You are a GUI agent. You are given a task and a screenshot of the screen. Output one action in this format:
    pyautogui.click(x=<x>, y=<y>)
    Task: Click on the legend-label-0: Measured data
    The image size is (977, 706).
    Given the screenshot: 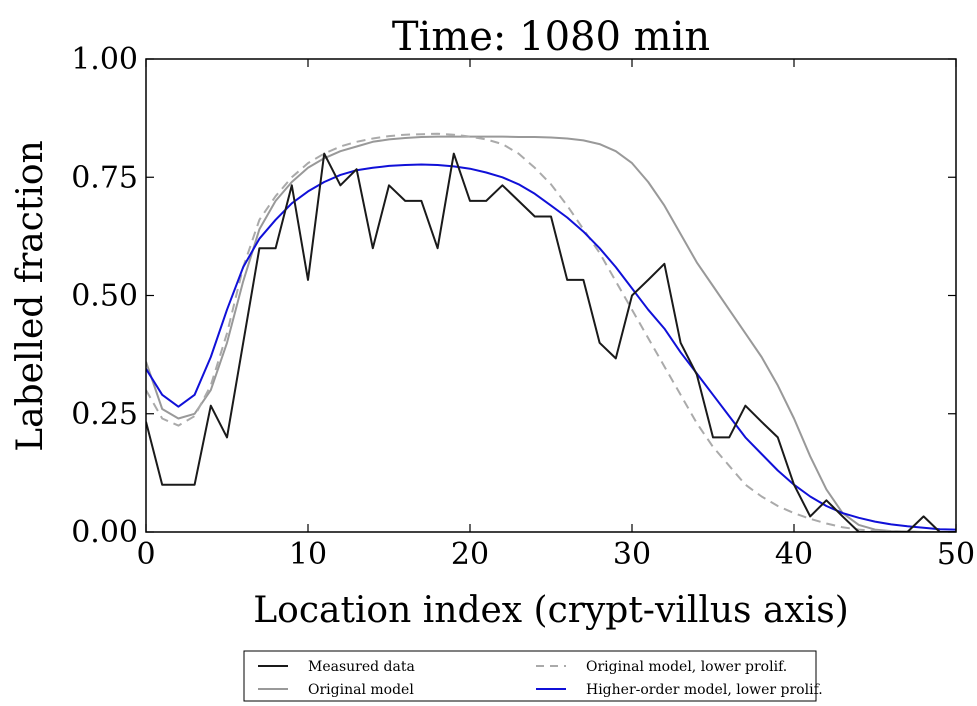 What is the action you would take?
    pyautogui.click(x=361, y=667)
    